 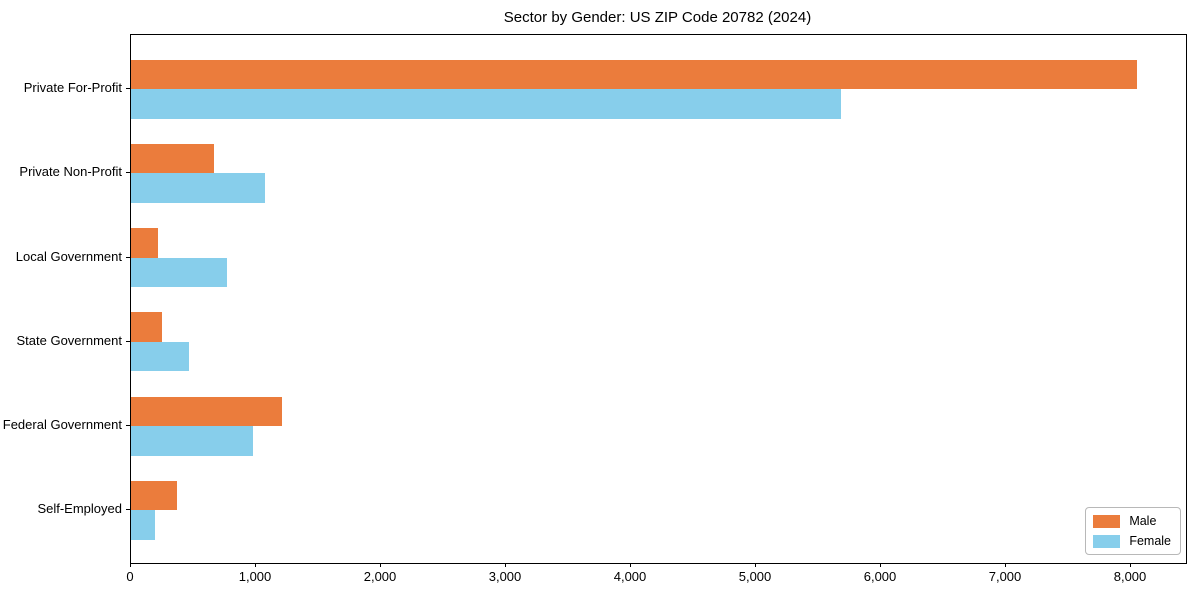 I want to click on male-legend-label: Male, so click(x=1143, y=521).